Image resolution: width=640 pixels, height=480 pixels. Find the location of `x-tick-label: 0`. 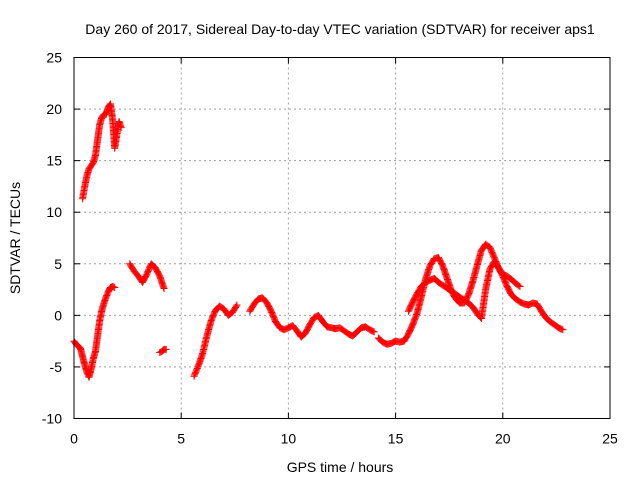

x-tick-label: 0 is located at coordinates (74, 439).